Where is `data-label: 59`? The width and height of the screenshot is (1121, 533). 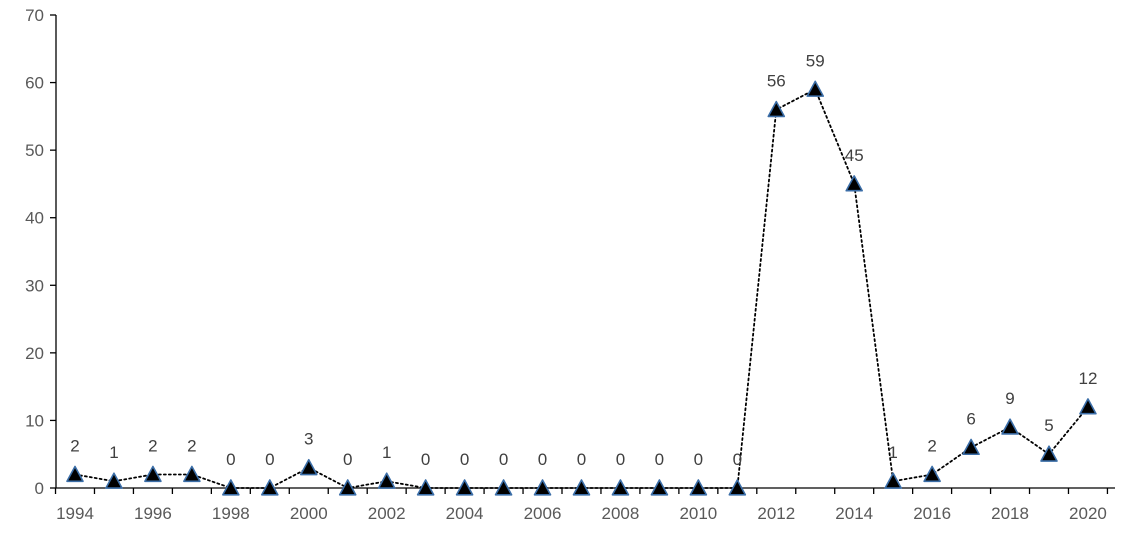 data-label: 59 is located at coordinates (815, 60).